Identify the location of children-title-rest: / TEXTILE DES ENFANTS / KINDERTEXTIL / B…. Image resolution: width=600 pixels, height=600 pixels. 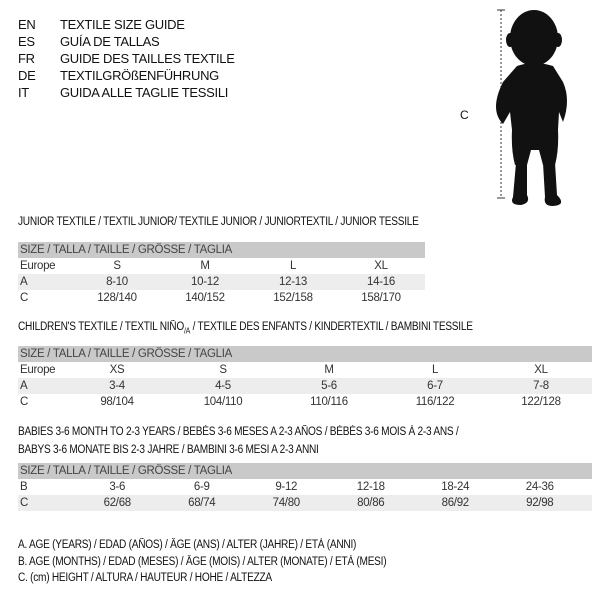
(331, 327).